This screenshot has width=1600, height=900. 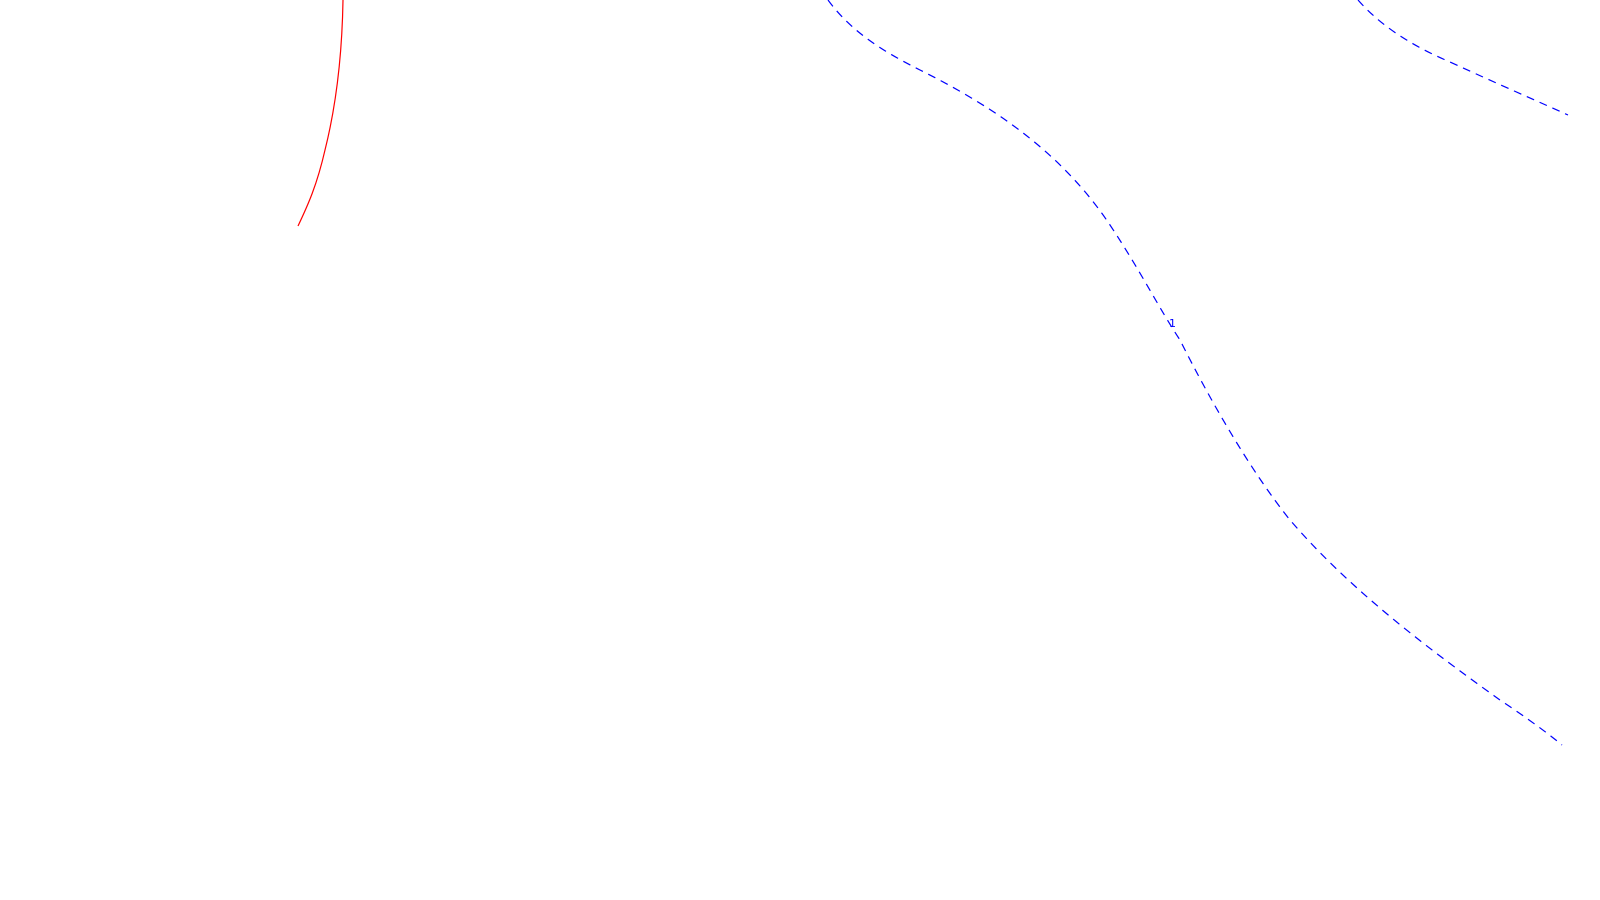 What do you see at coordinates (320, 113) in the screenshot?
I see `red-solid-curve` at bounding box center [320, 113].